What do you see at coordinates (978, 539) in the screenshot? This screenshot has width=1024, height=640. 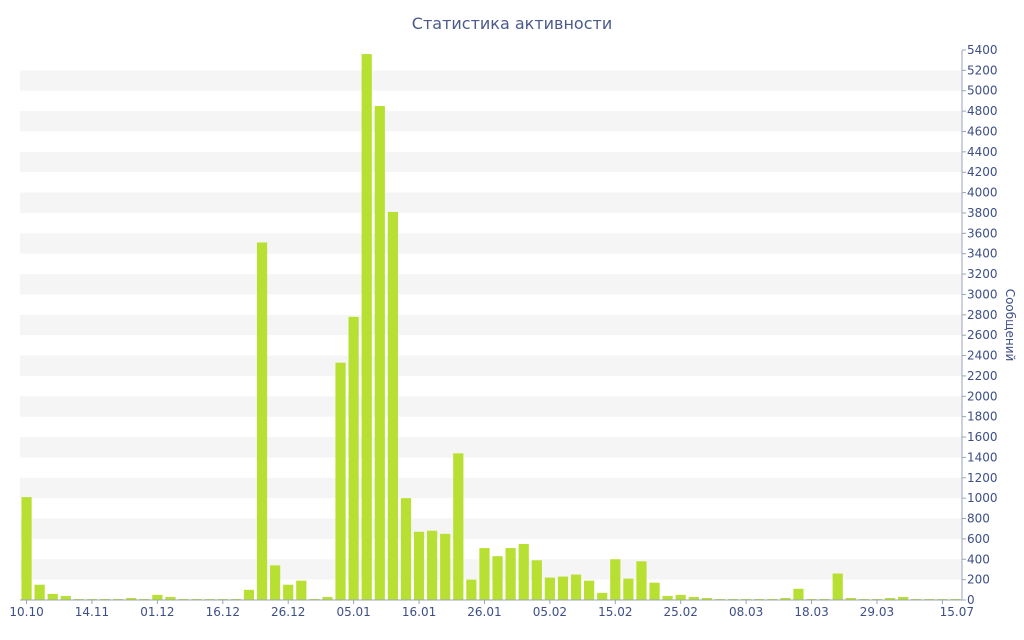 I see `y-tick-label: 600` at bounding box center [978, 539].